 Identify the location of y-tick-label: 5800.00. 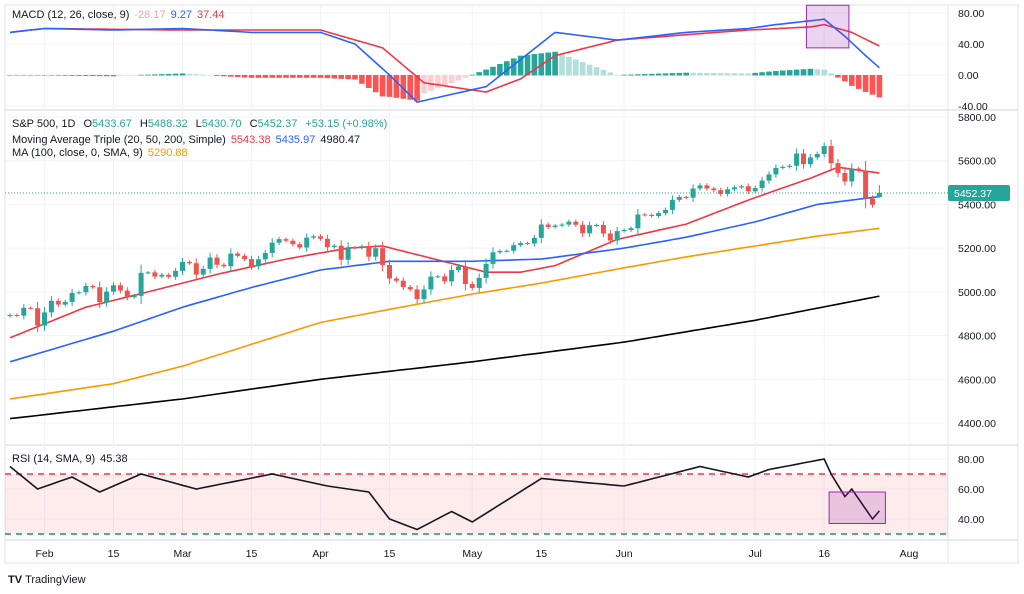
(977, 118).